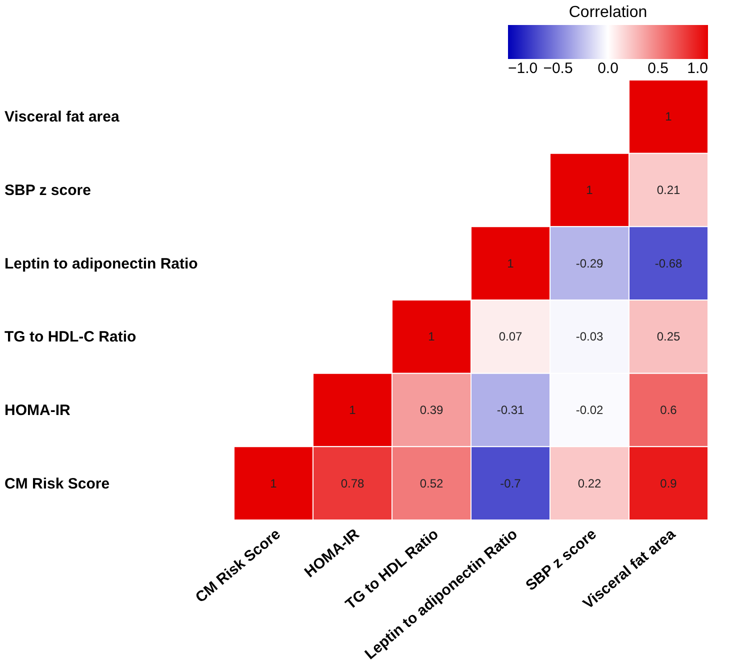 This screenshot has width=752, height=671. I want to click on color-bar-label: 1.0, so click(697, 68).